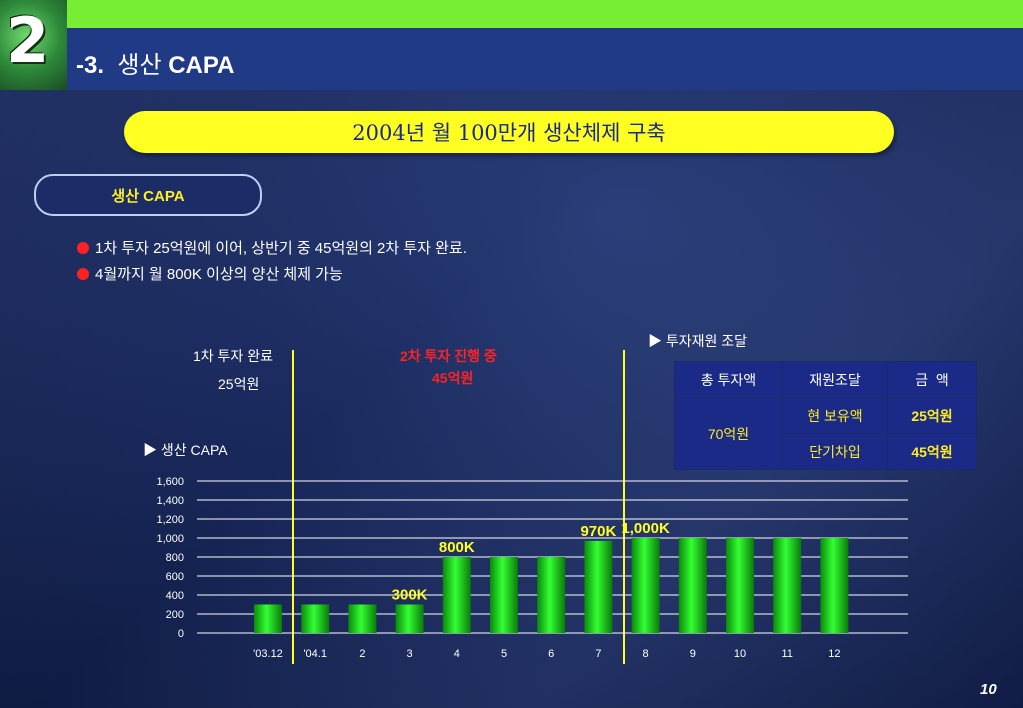 The image size is (1023, 708). What do you see at coordinates (457, 654) in the screenshot?
I see `x-tick-label: 4` at bounding box center [457, 654].